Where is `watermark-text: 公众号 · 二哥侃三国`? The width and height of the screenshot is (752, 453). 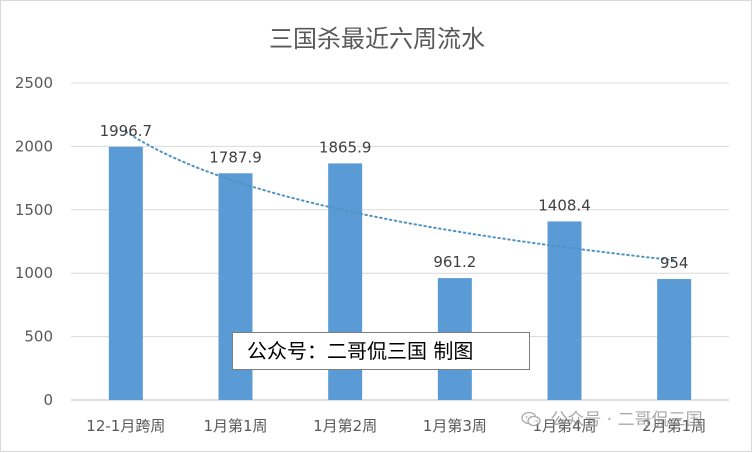
watermark-text: 公众号 · 二哥侃三国 is located at coordinates (626, 420).